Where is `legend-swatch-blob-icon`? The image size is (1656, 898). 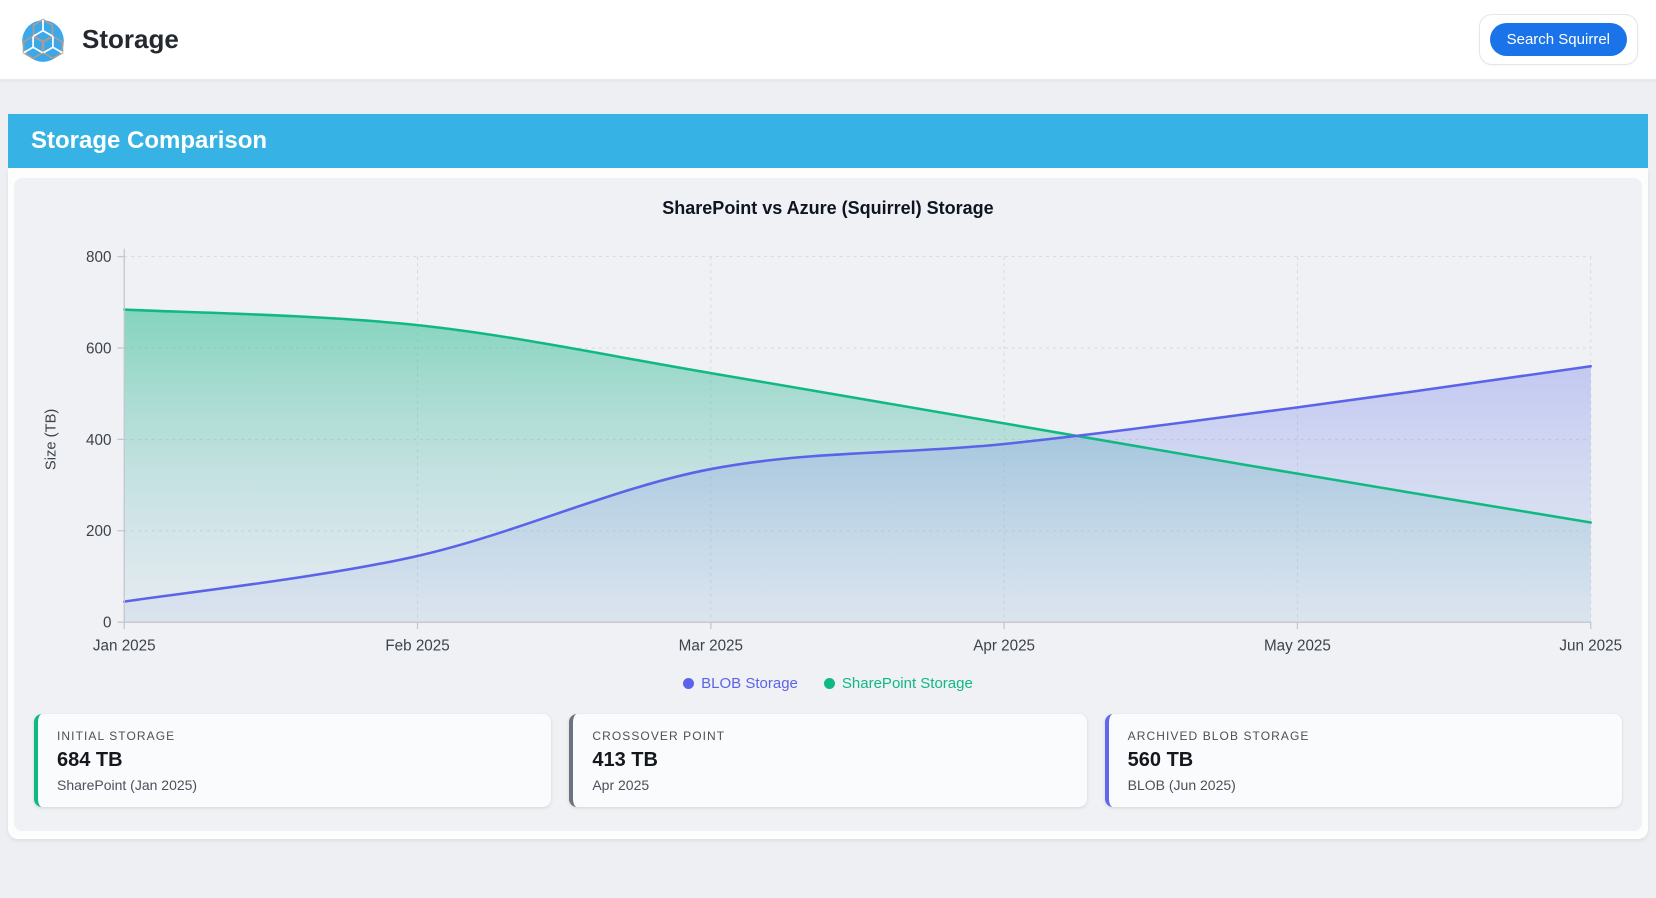 legend-swatch-blob-icon is located at coordinates (689, 684).